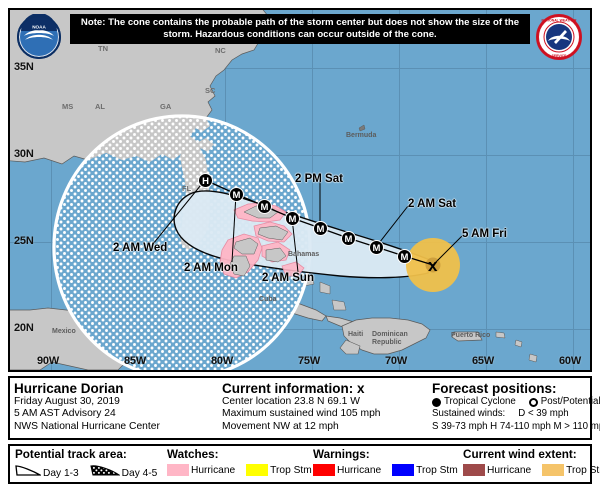 This screenshot has width=600, height=492. Describe the element at coordinates (325, 288) in the screenshot. I see `land-acklins` at that location.